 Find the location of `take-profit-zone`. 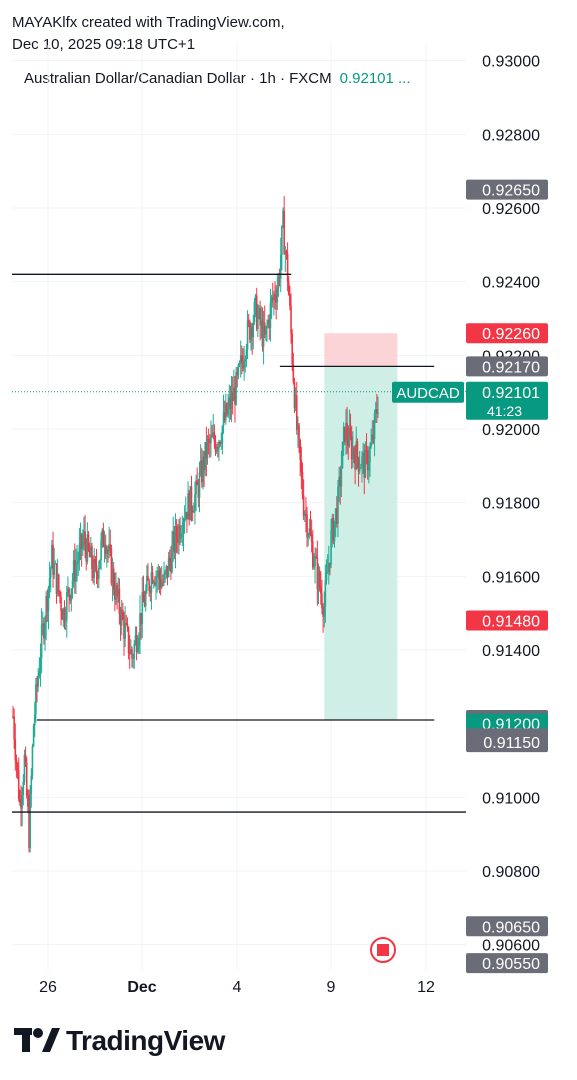

take-profit-zone is located at coordinates (361, 543).